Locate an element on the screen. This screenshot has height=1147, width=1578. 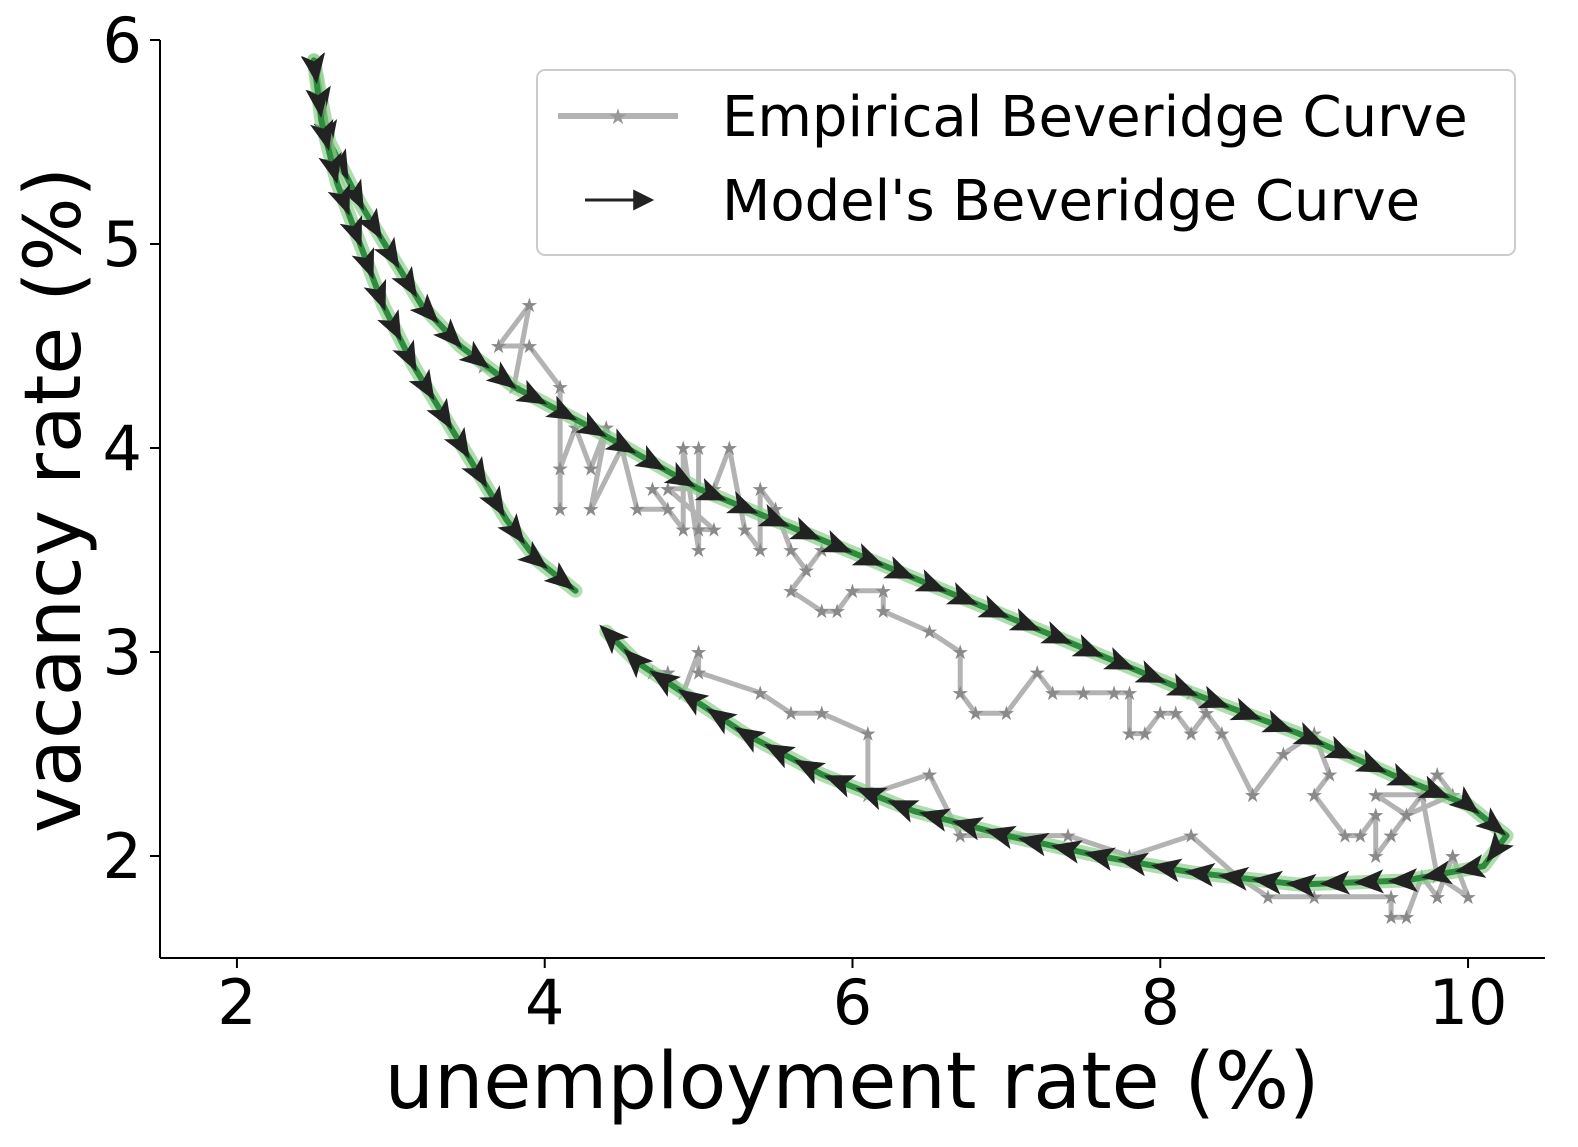
x-ticks: 2 4 6 8 10 is located at coordinates (862, 998).